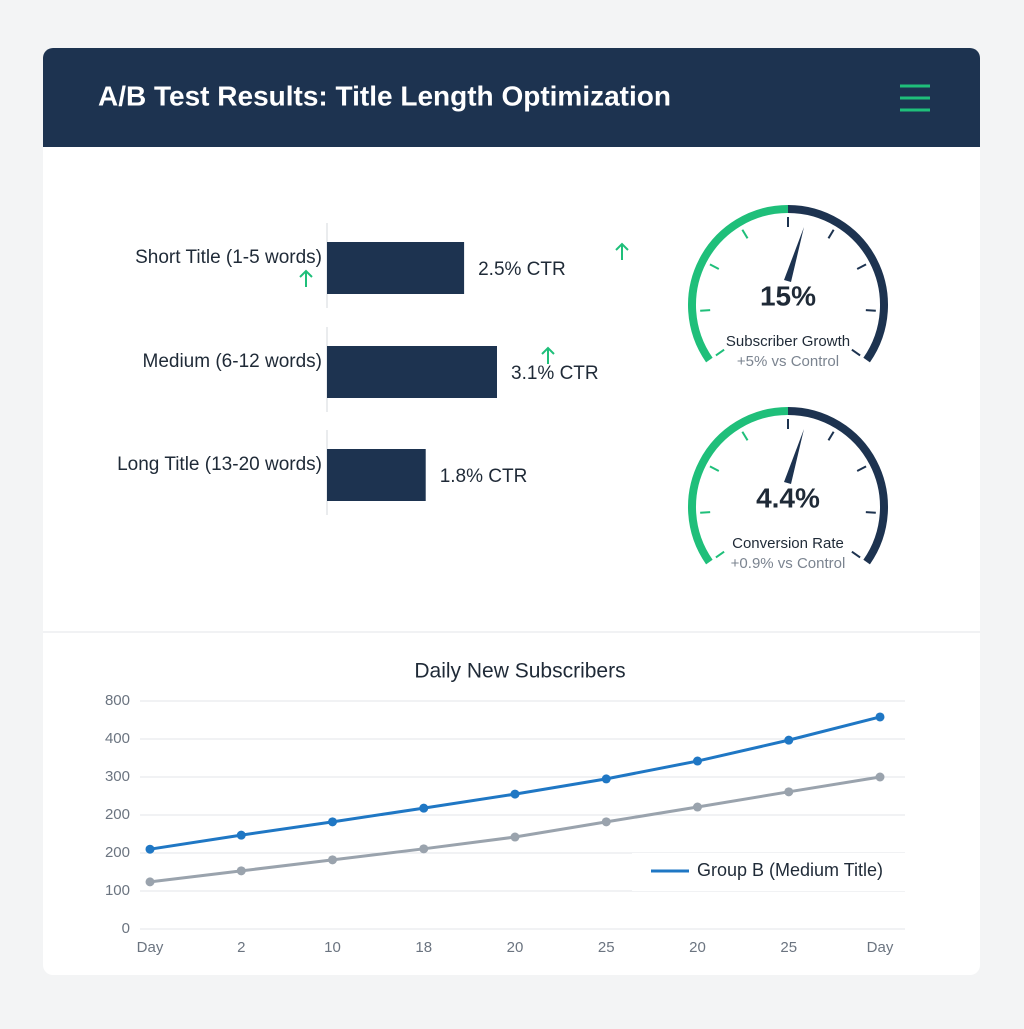 The image size is (1024, 1029). What do you see at coordinates (126, 928) in the screenshot?
I see `y-tick-label: 0` at bounding box center [126, 928].